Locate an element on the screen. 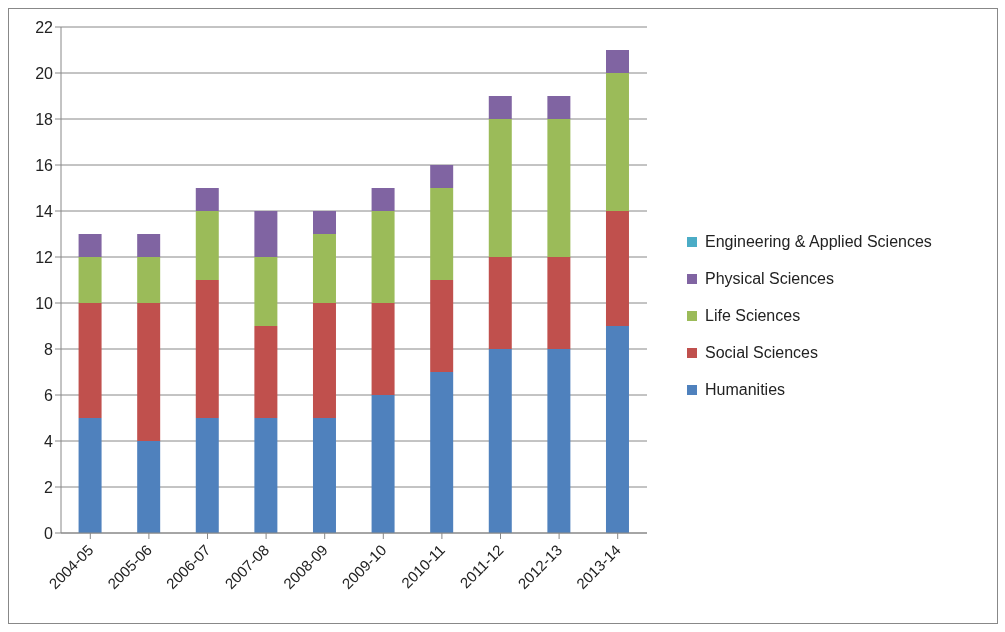  y-tick-label: 22 is located at coordinates (44, 27).